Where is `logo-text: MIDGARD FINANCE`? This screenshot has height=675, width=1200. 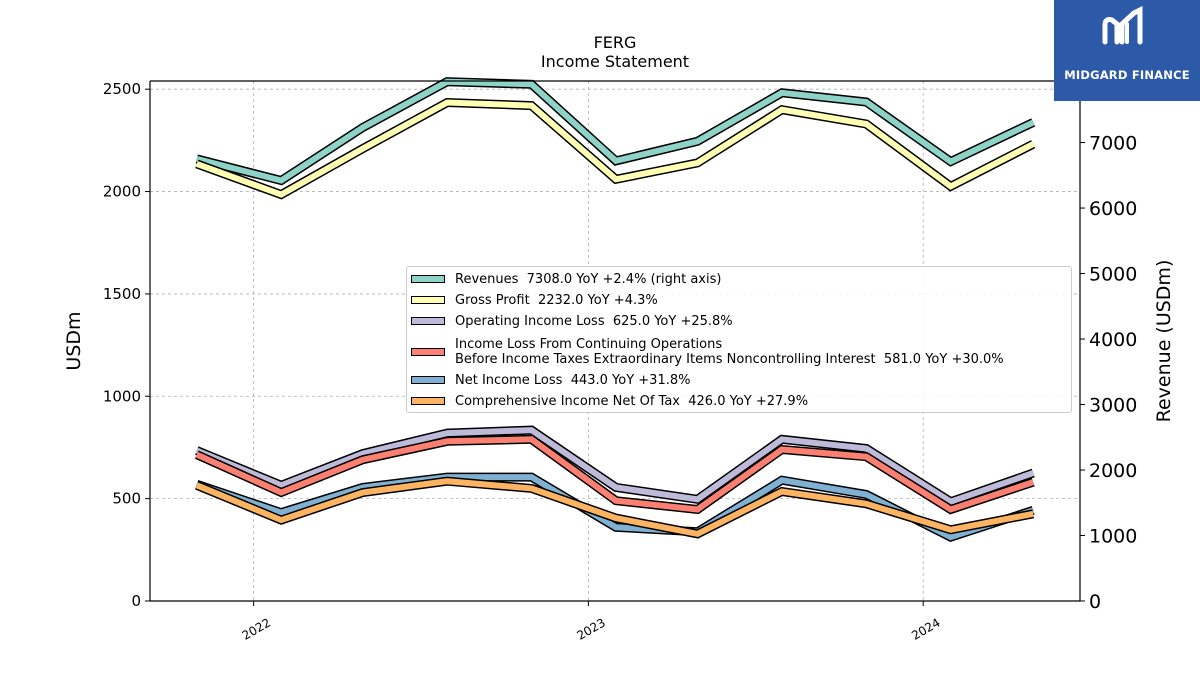
logo-text: MIDGARD FINANCE is located at coordinates (1127, 75).